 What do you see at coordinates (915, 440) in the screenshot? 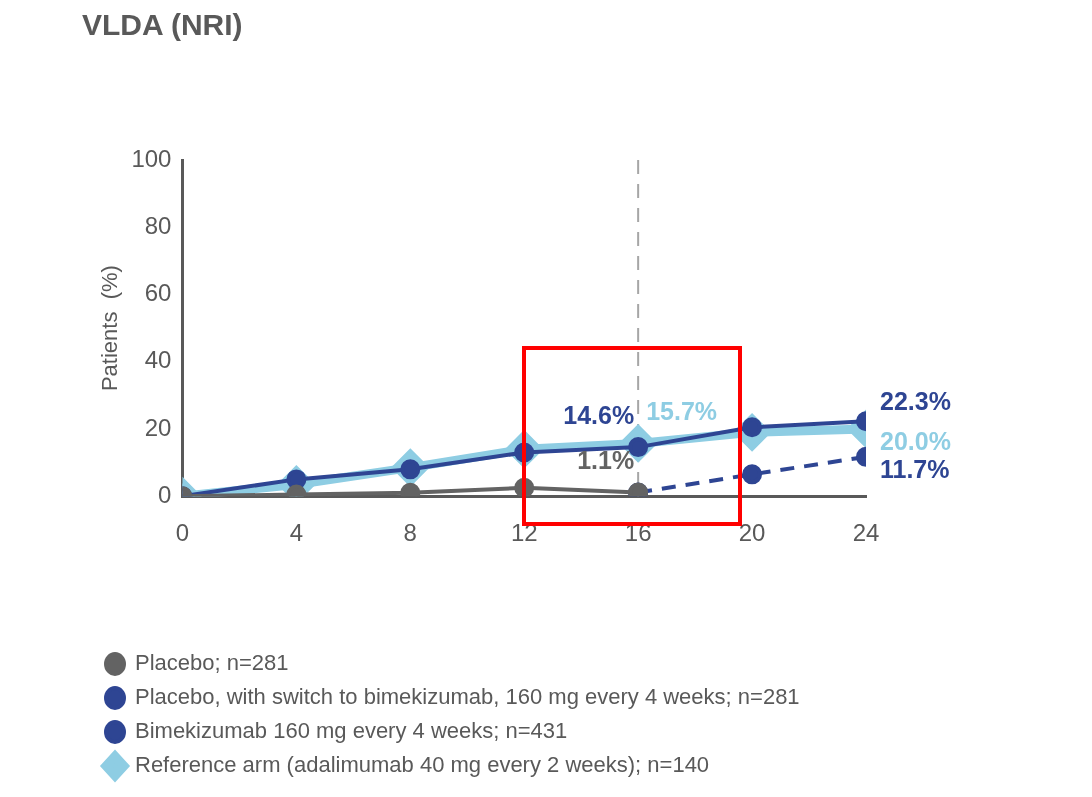
I see `data-label: 20.0%` at bounding box center [915, 440].